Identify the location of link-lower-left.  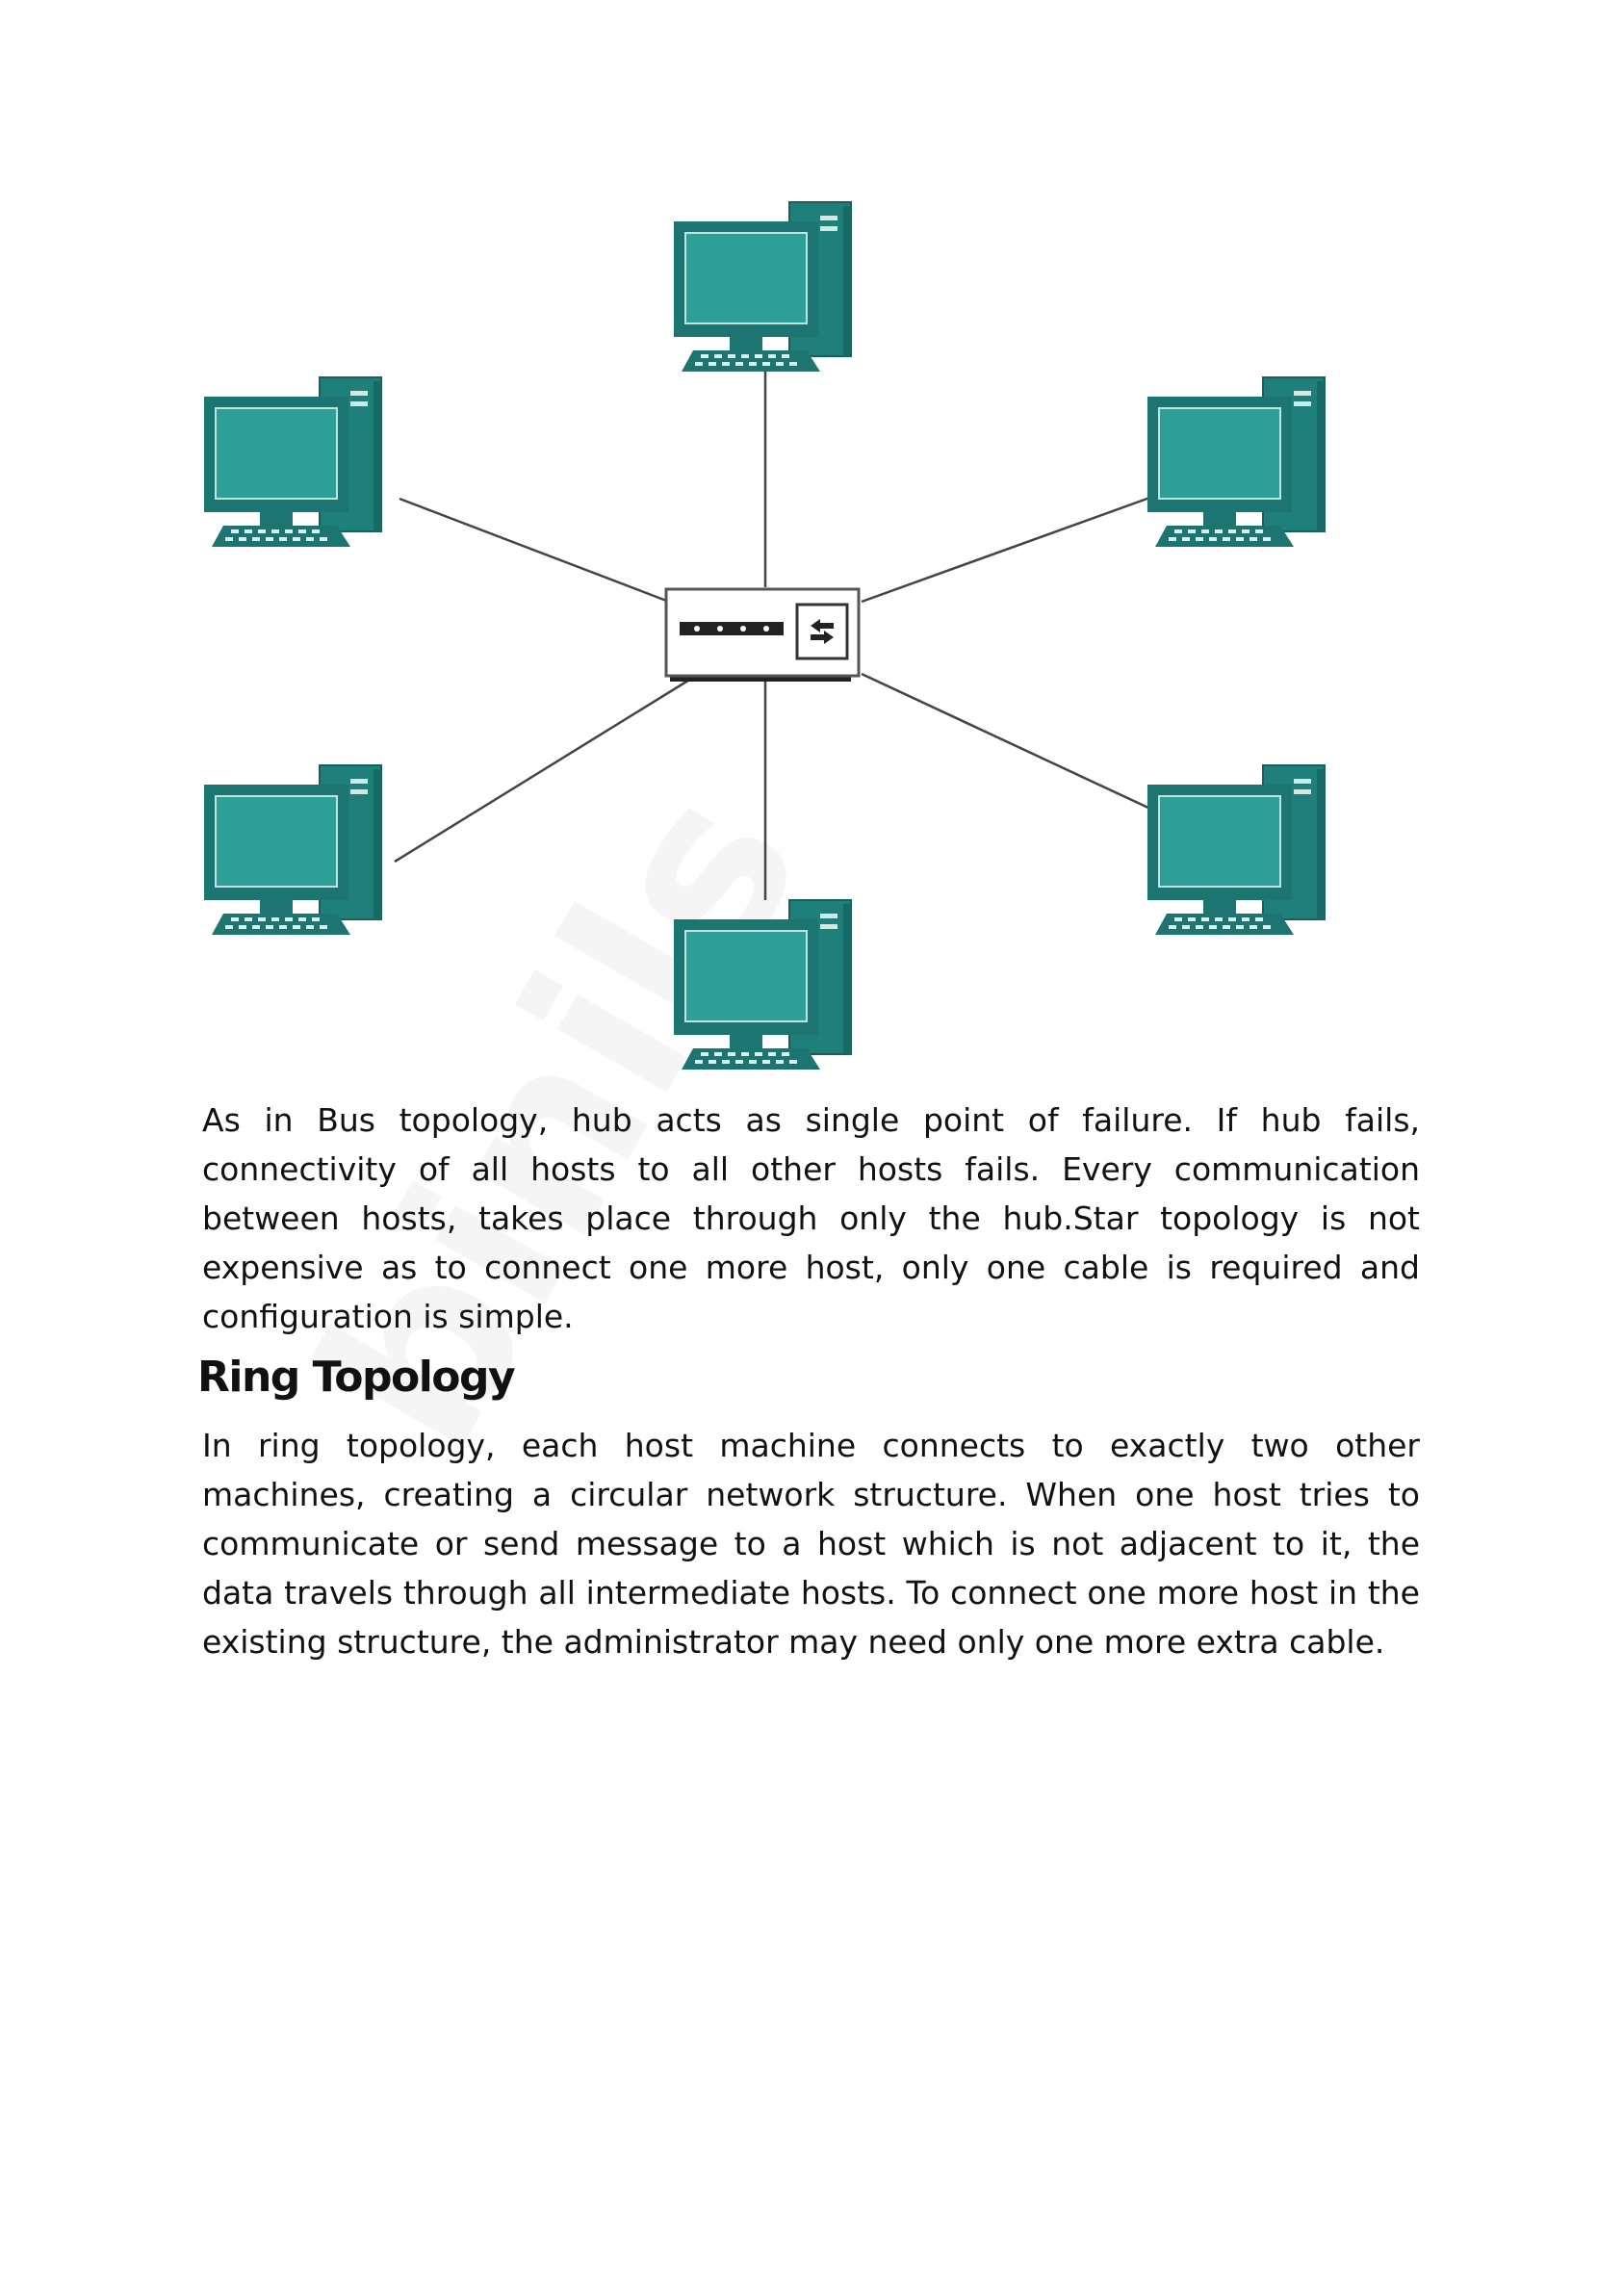
(543, 770).